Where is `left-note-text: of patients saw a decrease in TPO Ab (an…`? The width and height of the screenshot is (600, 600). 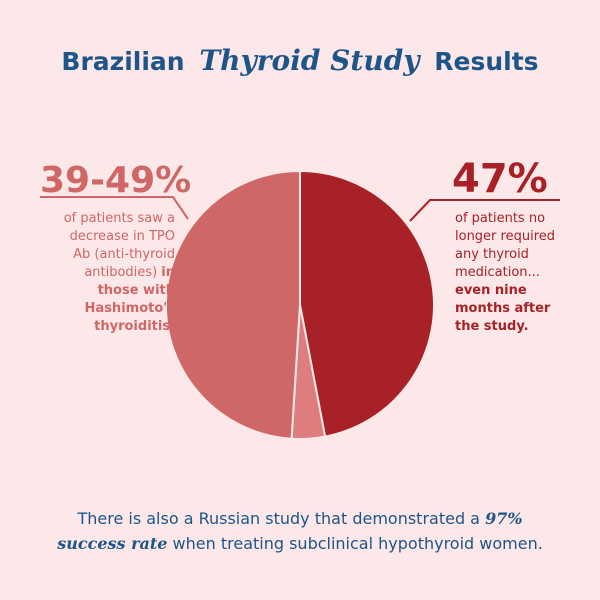 left-note-text: of patients saw a decrease in TPO Ab (an… is located at coordinates (119, 245).